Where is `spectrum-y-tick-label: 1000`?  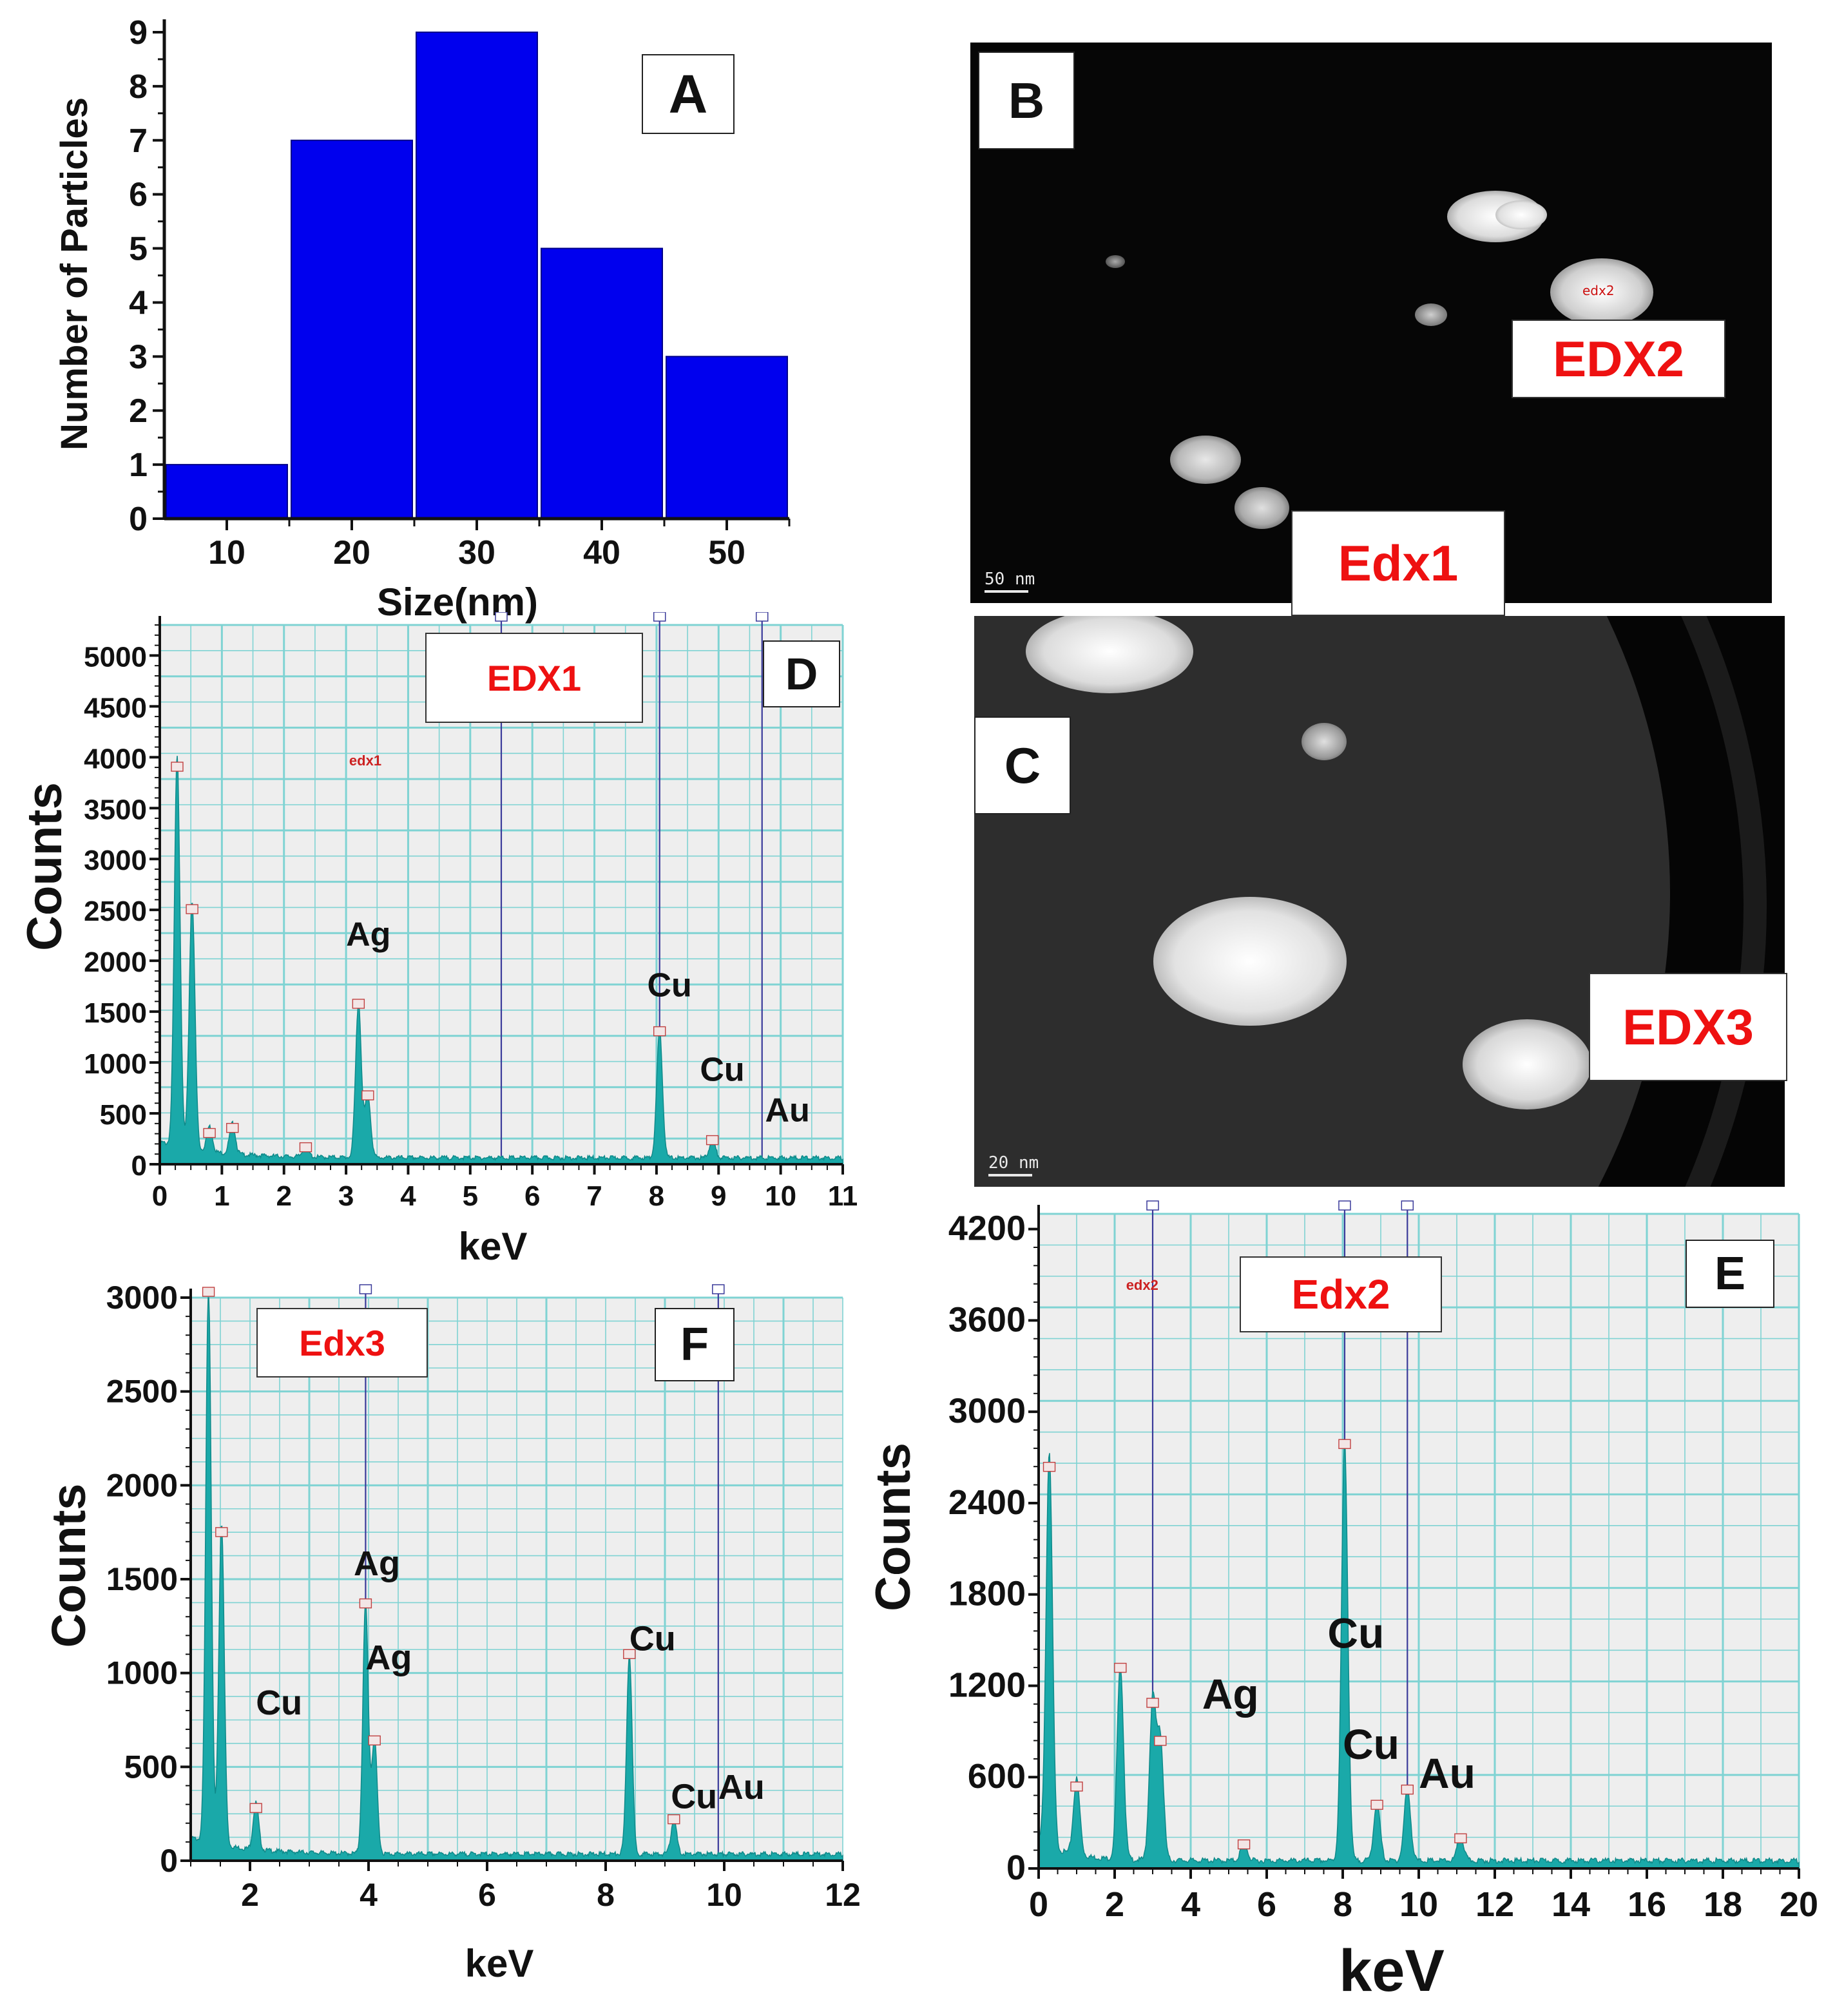 spectrum-y-tick-label: 1000 is located at coordinates (142, 1673).